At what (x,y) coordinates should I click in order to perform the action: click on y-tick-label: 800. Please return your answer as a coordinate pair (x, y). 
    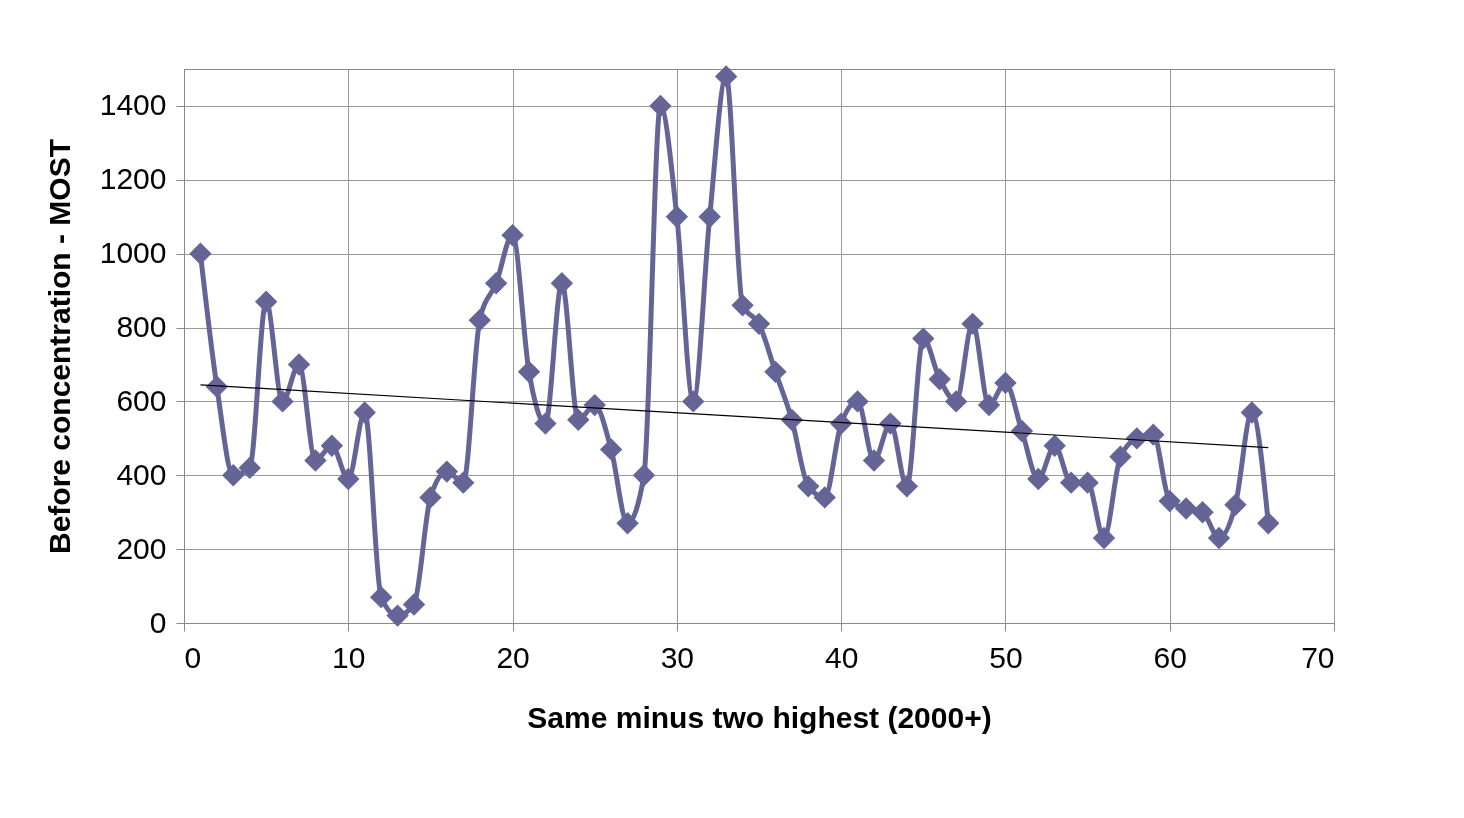
    Looking at the image, I should click on (141, 327).